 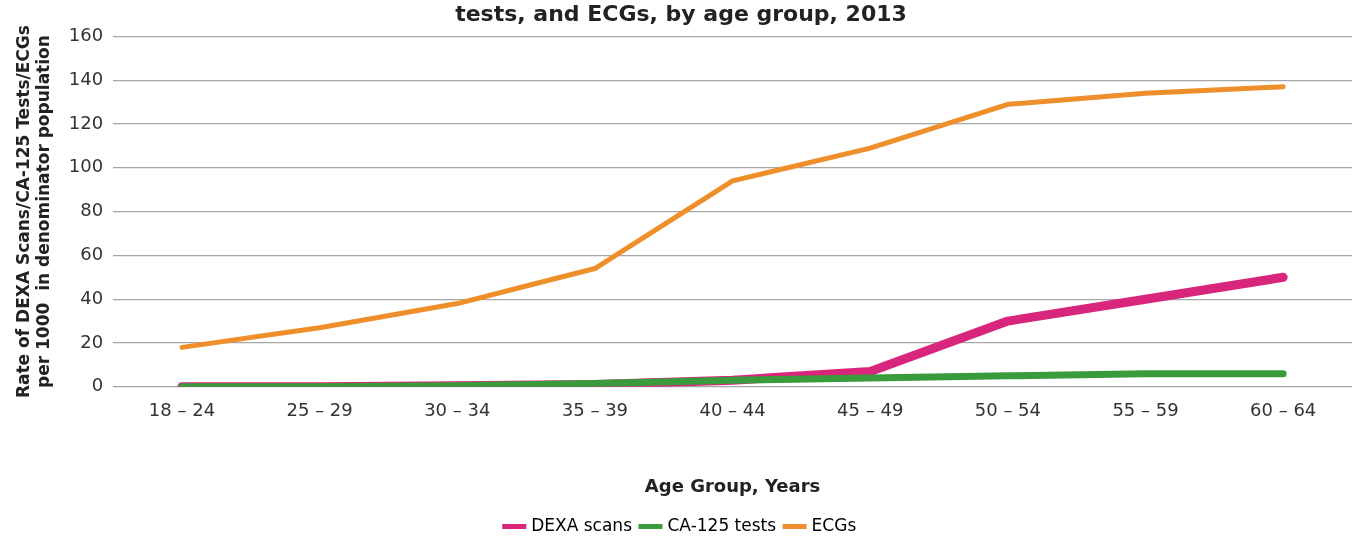 What do you see at coordinates (582, 524) in the screenshot?
I see `legend-label: DEXA scans` at bounding box center [582, 524].